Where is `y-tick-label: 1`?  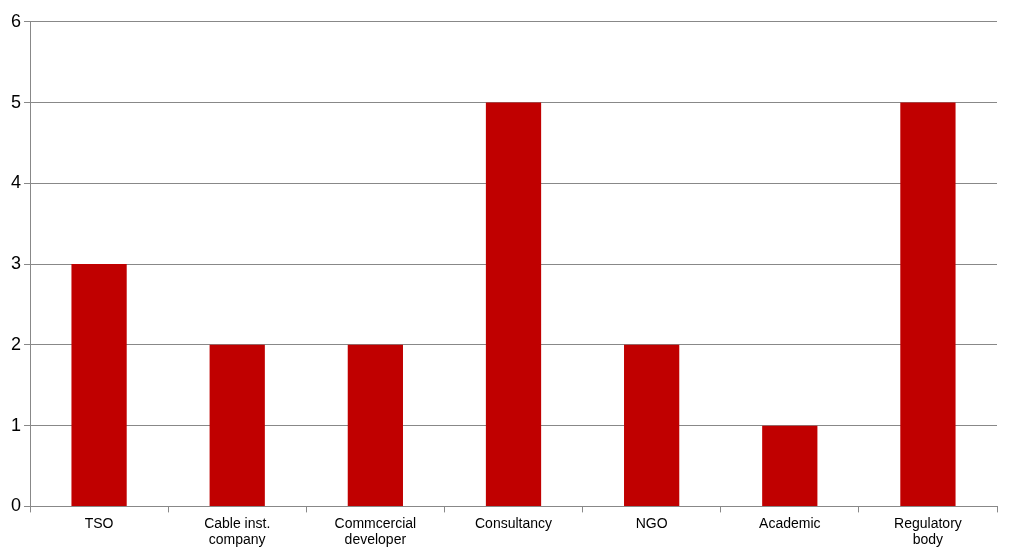
y-tick-label: 1 is located at coordinates (16, 424).